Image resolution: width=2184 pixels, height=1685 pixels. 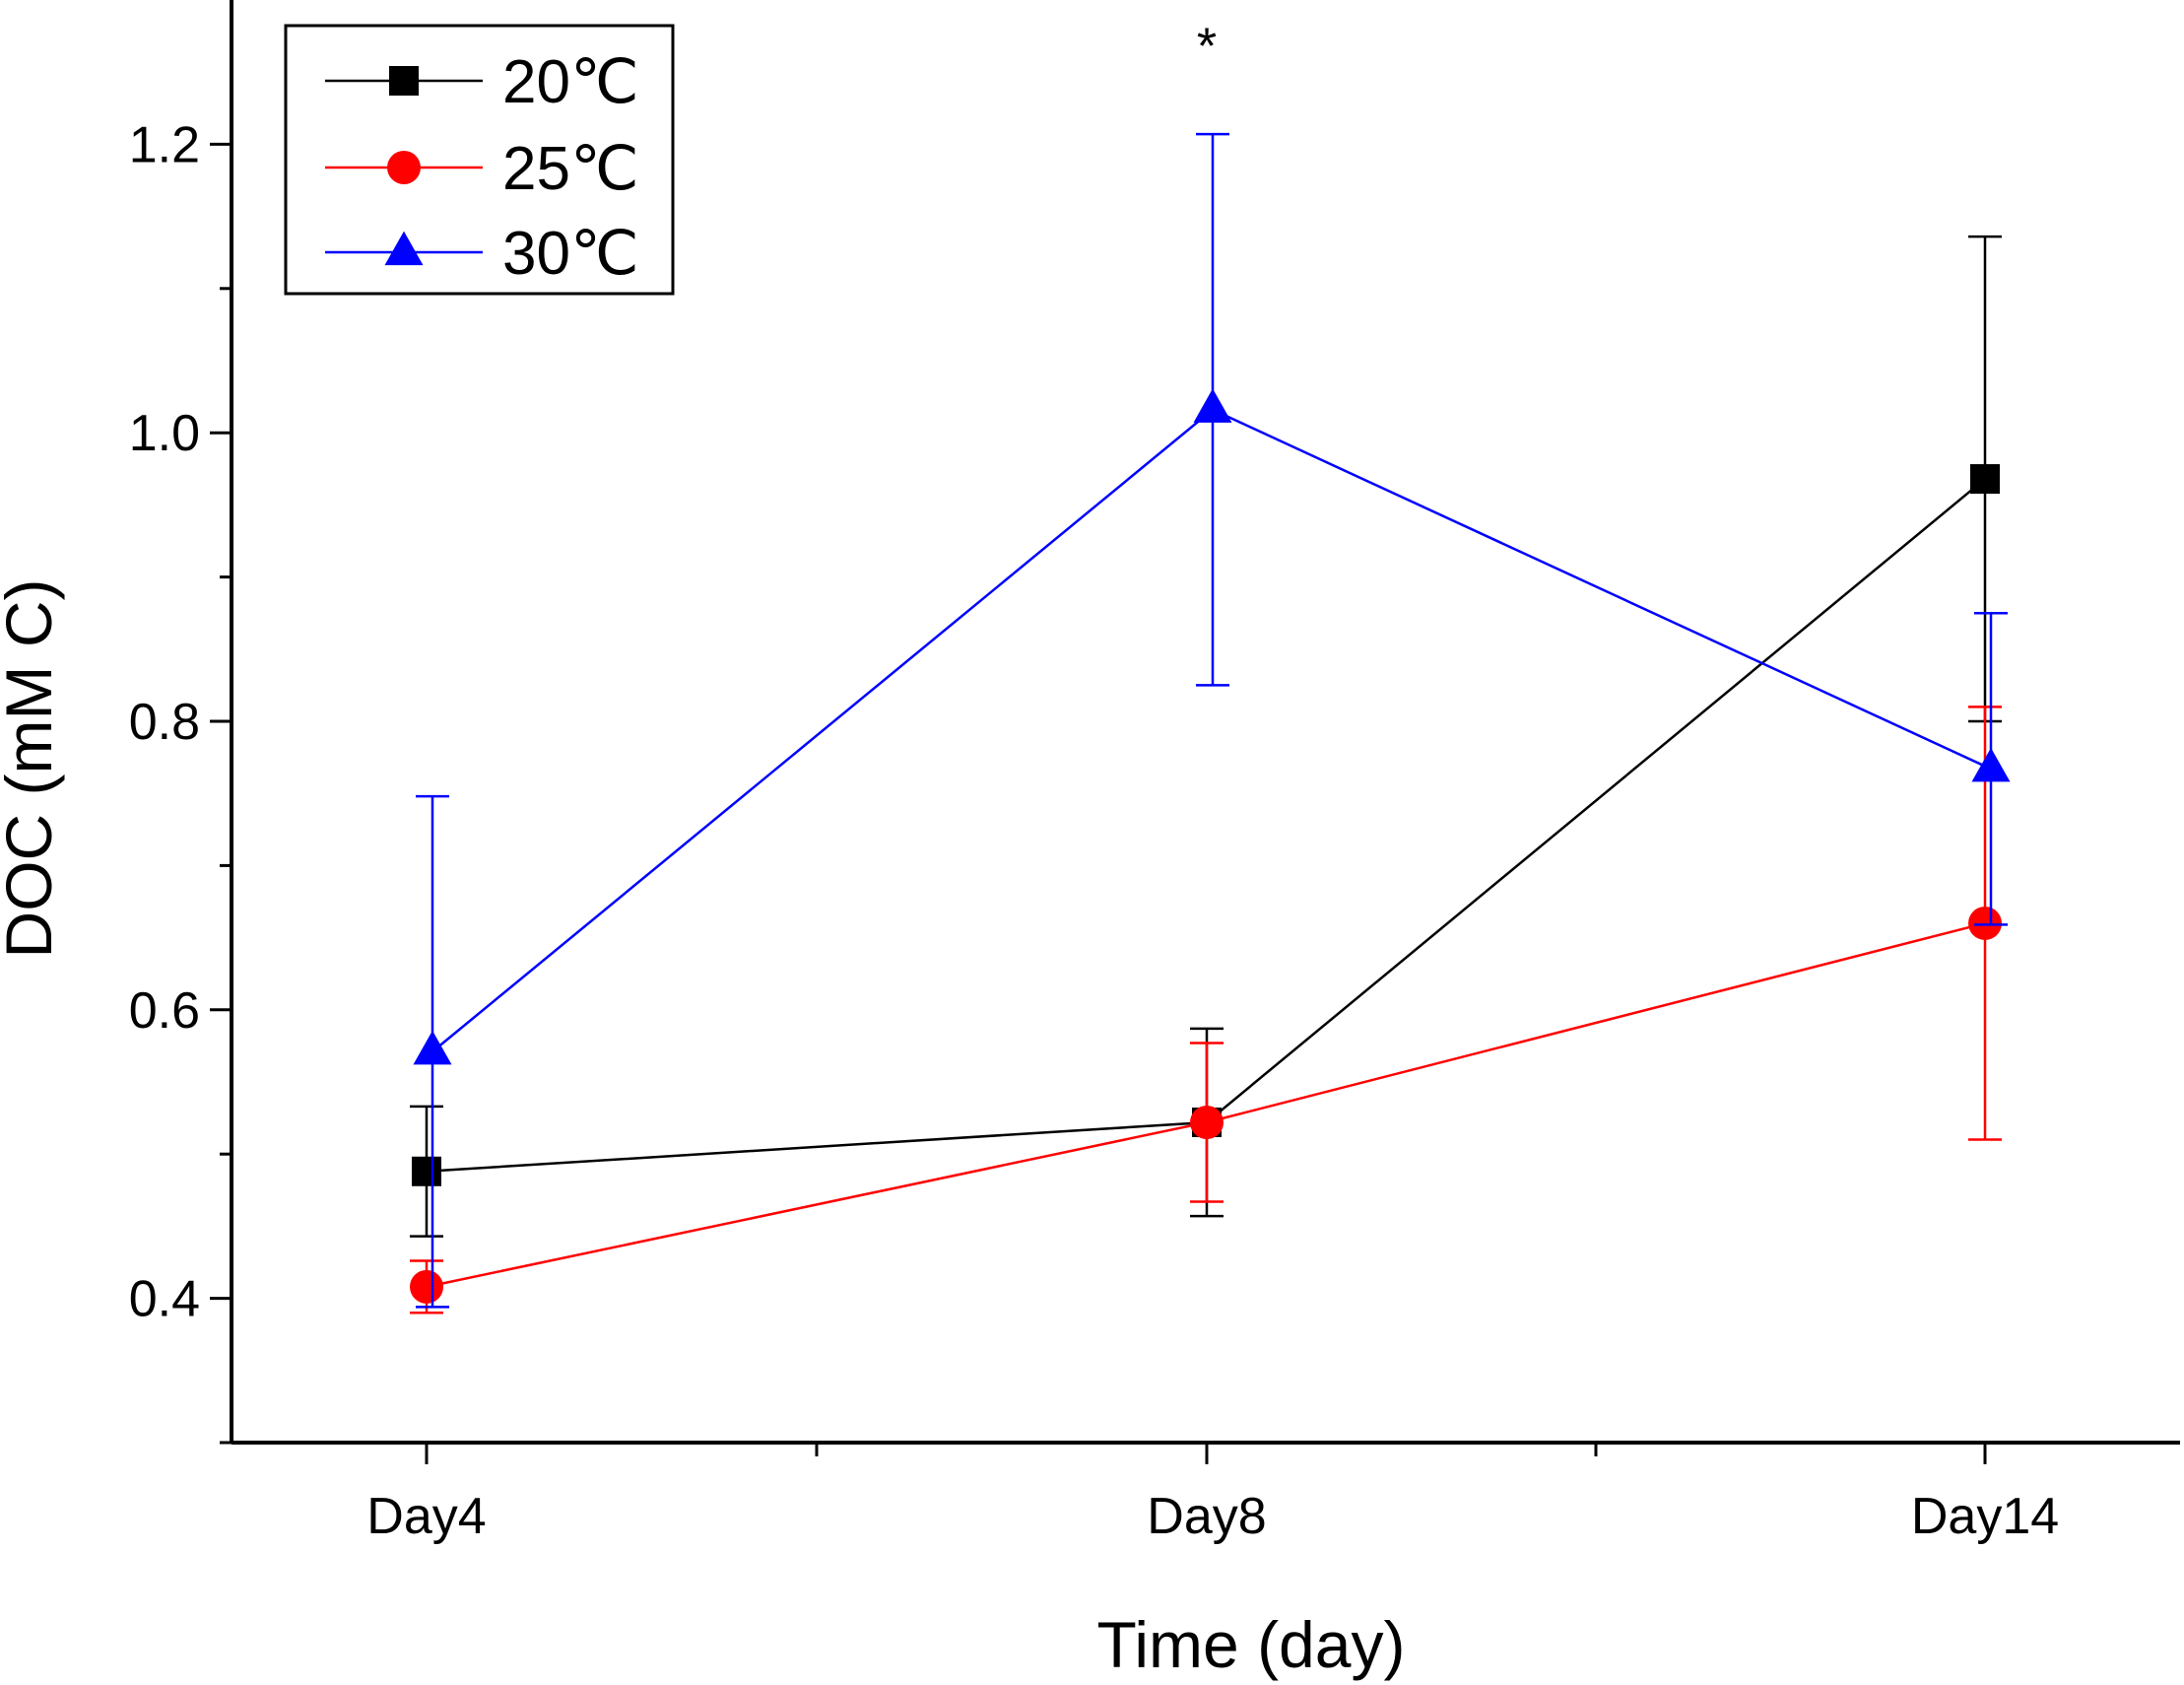 I want to click on legend-label: 20℃, so click(x=570, y=82).